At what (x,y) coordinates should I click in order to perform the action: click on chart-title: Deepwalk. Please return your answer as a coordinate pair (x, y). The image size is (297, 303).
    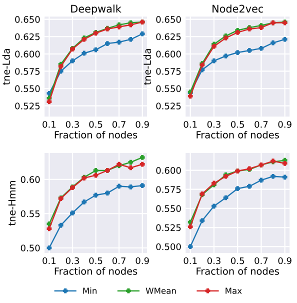
    Looking at the image, I should click on (96, 9).